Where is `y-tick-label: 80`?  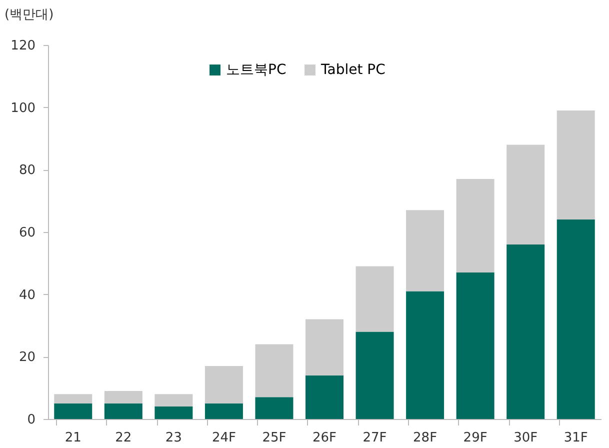
y-tick-label: 80 is located at coordinates (27, 170).